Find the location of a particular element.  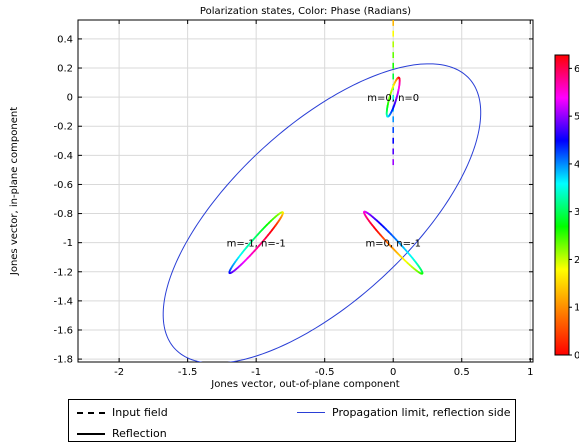

ellipse-annotation: m=-1, n=-1 is located at coordinates (256, 244).